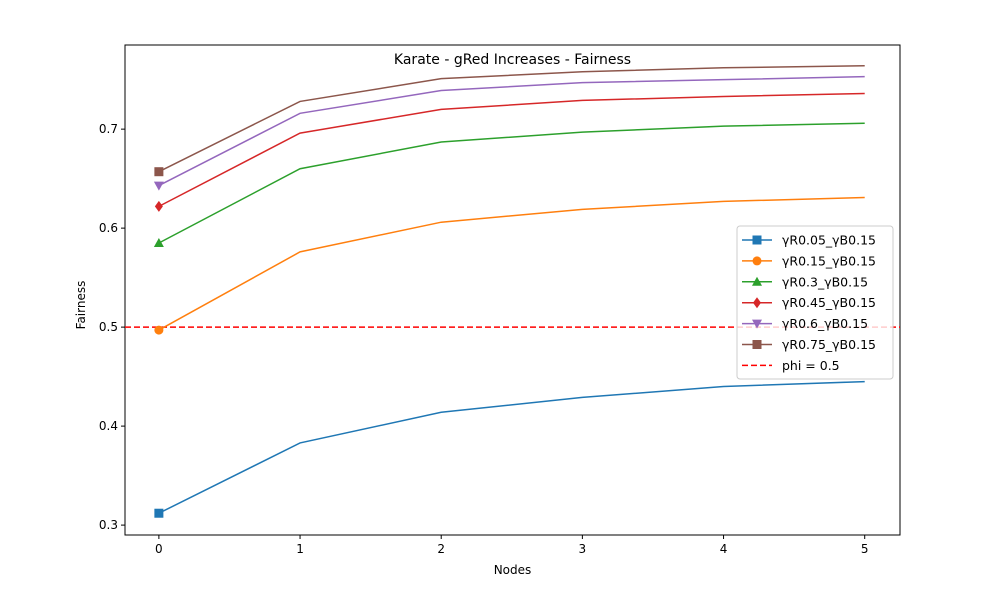  I want to click on legend-entry: γR0.15_γB0.15, so click(809, 260).